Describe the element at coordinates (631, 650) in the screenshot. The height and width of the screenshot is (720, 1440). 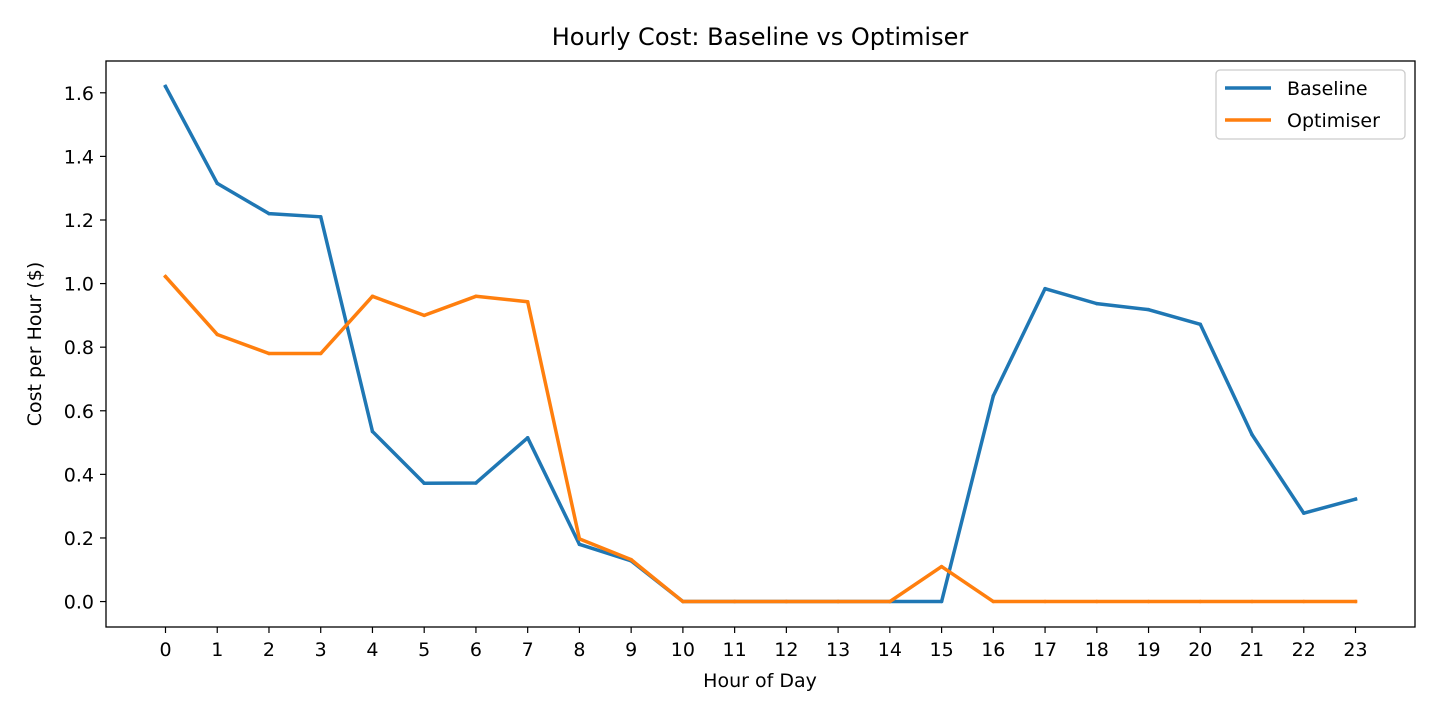
I see `x-tick-label: 9` at that location.